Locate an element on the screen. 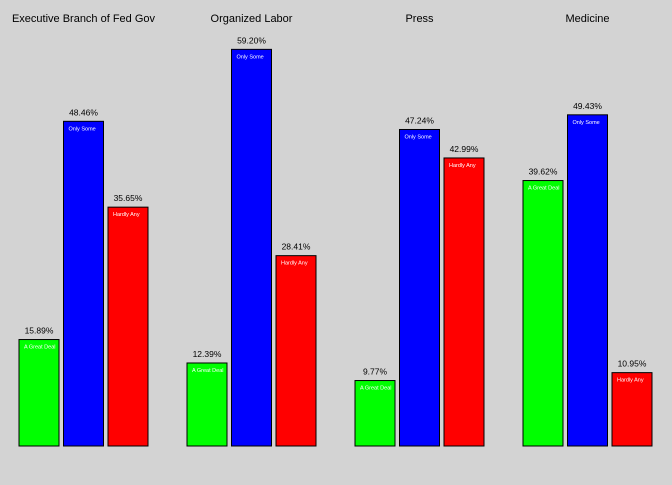 The width and height of the screenshot is (672, 485). bar-value-label: 42.99% is located at coordinates (464, 149).